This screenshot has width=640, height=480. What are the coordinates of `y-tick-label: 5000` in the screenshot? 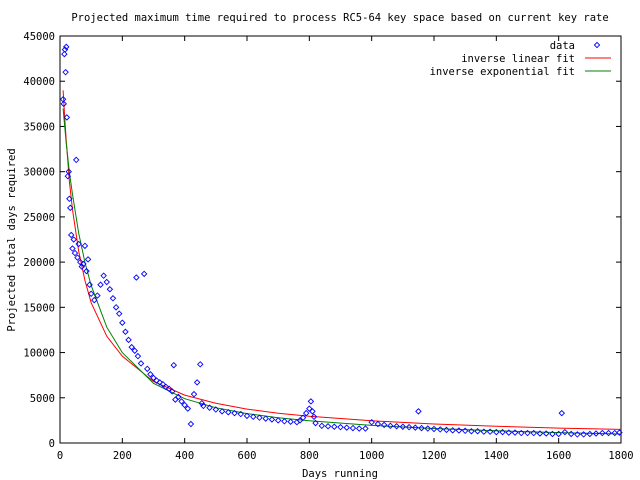 It's located at (42, 399).